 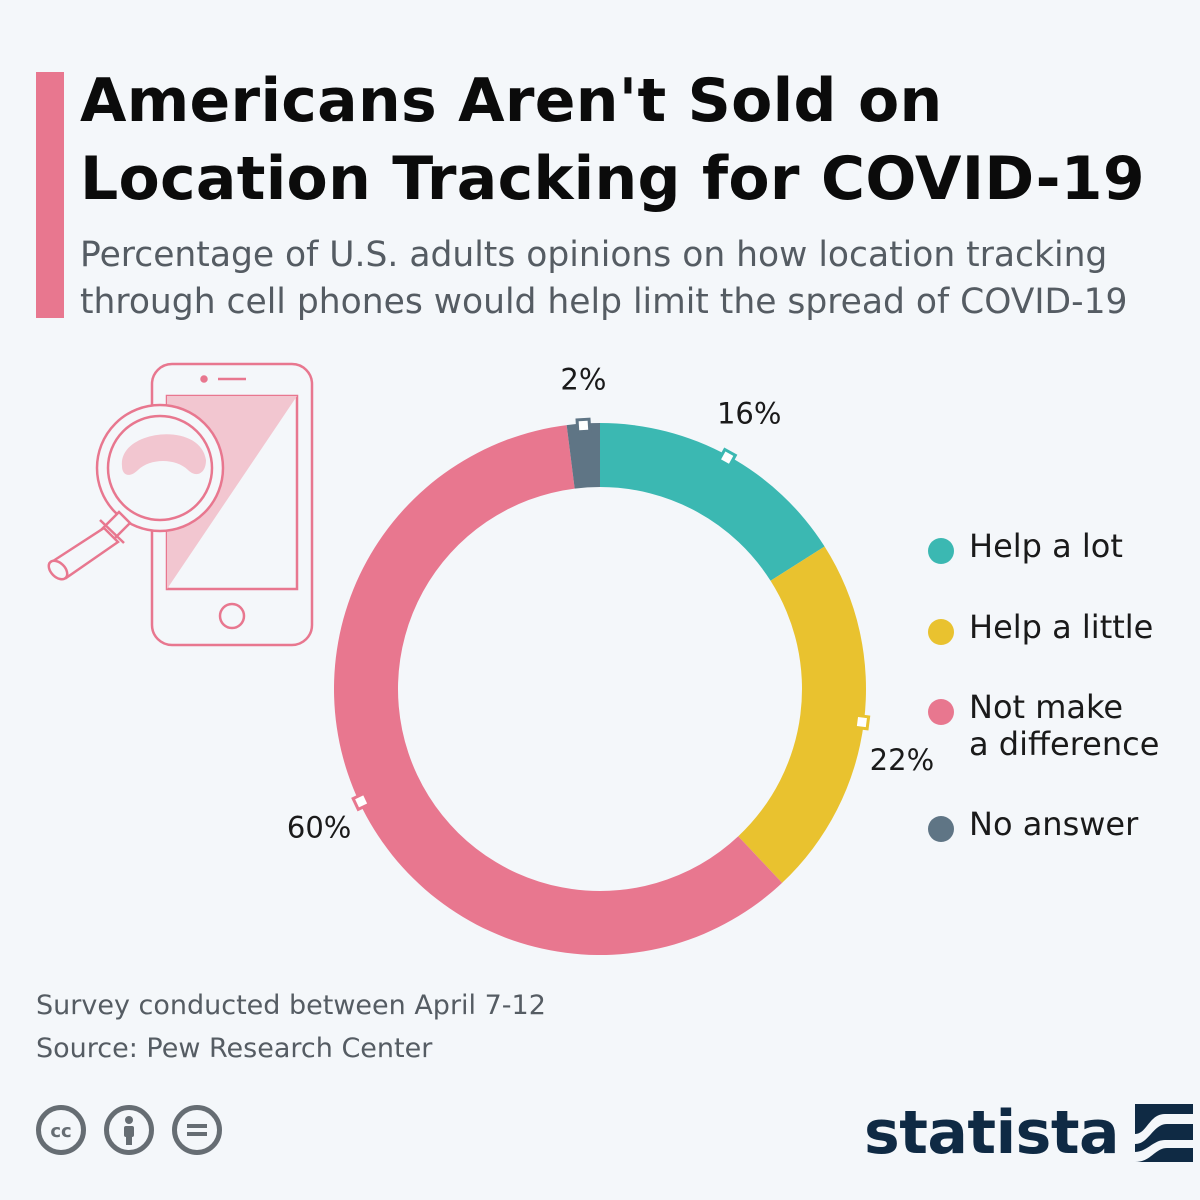 I want to click on data-label-help-a-little: 22%, so click(x=902, y=760).